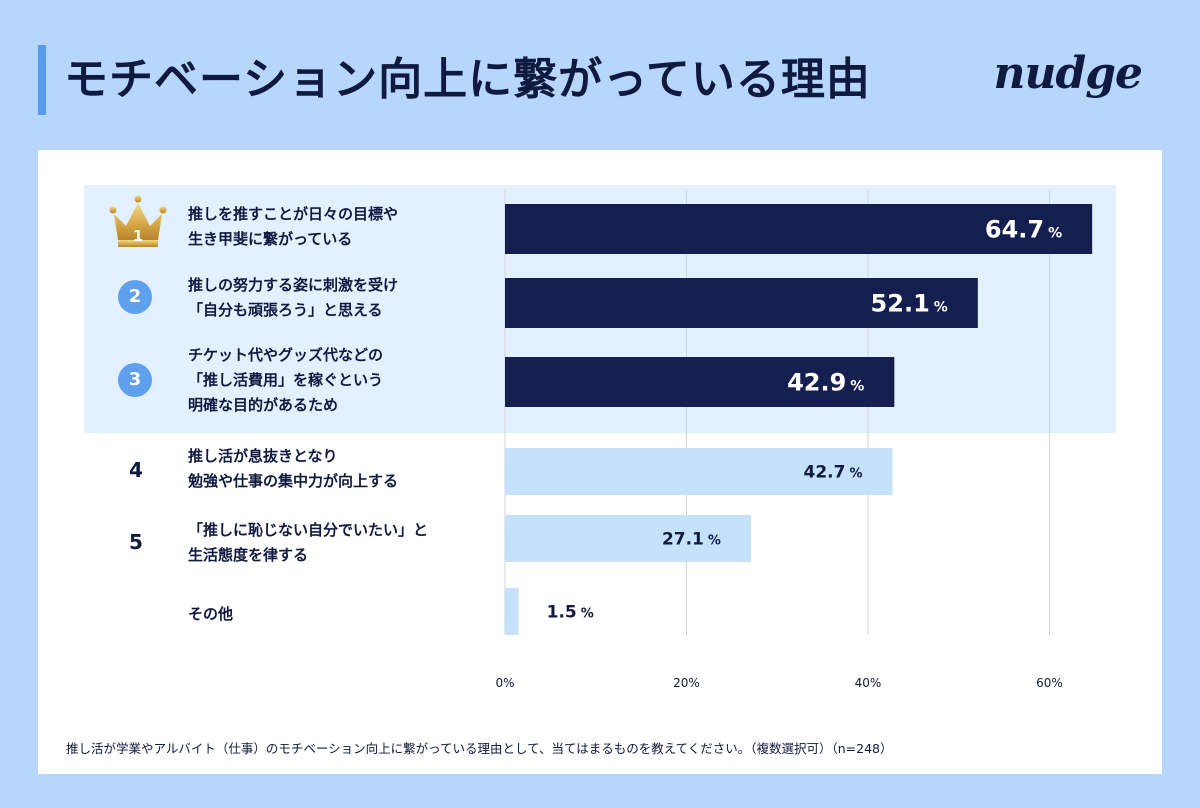  I want to click on value-label-5: 27.1%, so click(691, 540).